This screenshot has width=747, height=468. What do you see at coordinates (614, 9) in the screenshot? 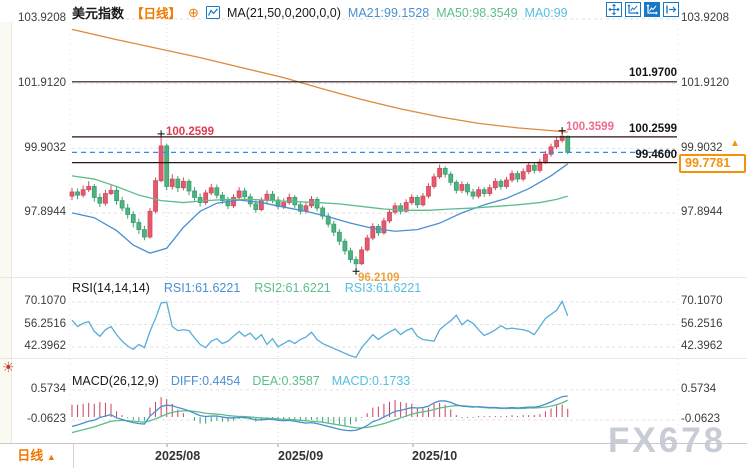
I see `move-crosshair-icon` at bounding box center [614, 9].